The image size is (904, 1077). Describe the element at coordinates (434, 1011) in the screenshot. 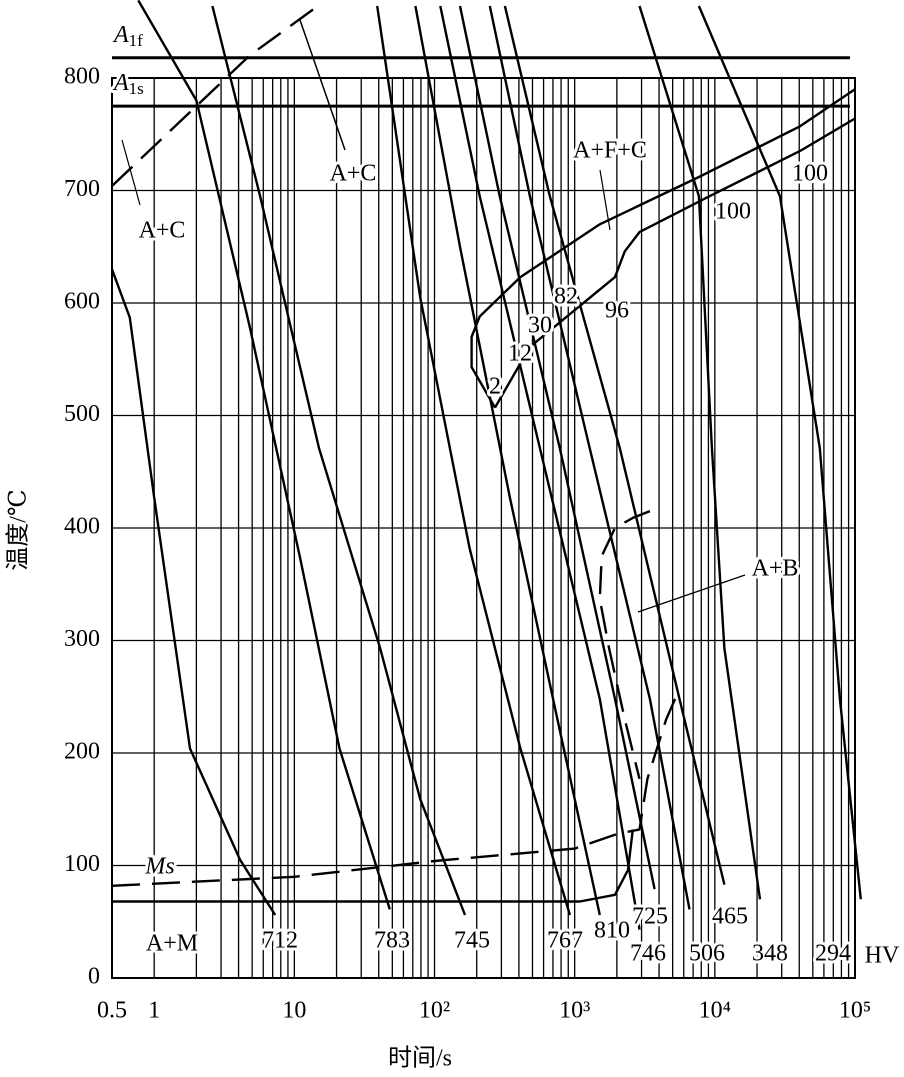

I see `x-tick-label: 10²` at that location.